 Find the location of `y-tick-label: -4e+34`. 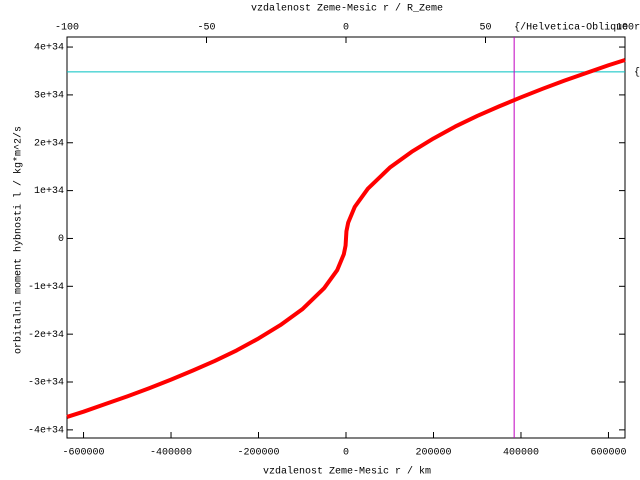

y-tick-label: -4e+34 is located at coordinates (46, 431).